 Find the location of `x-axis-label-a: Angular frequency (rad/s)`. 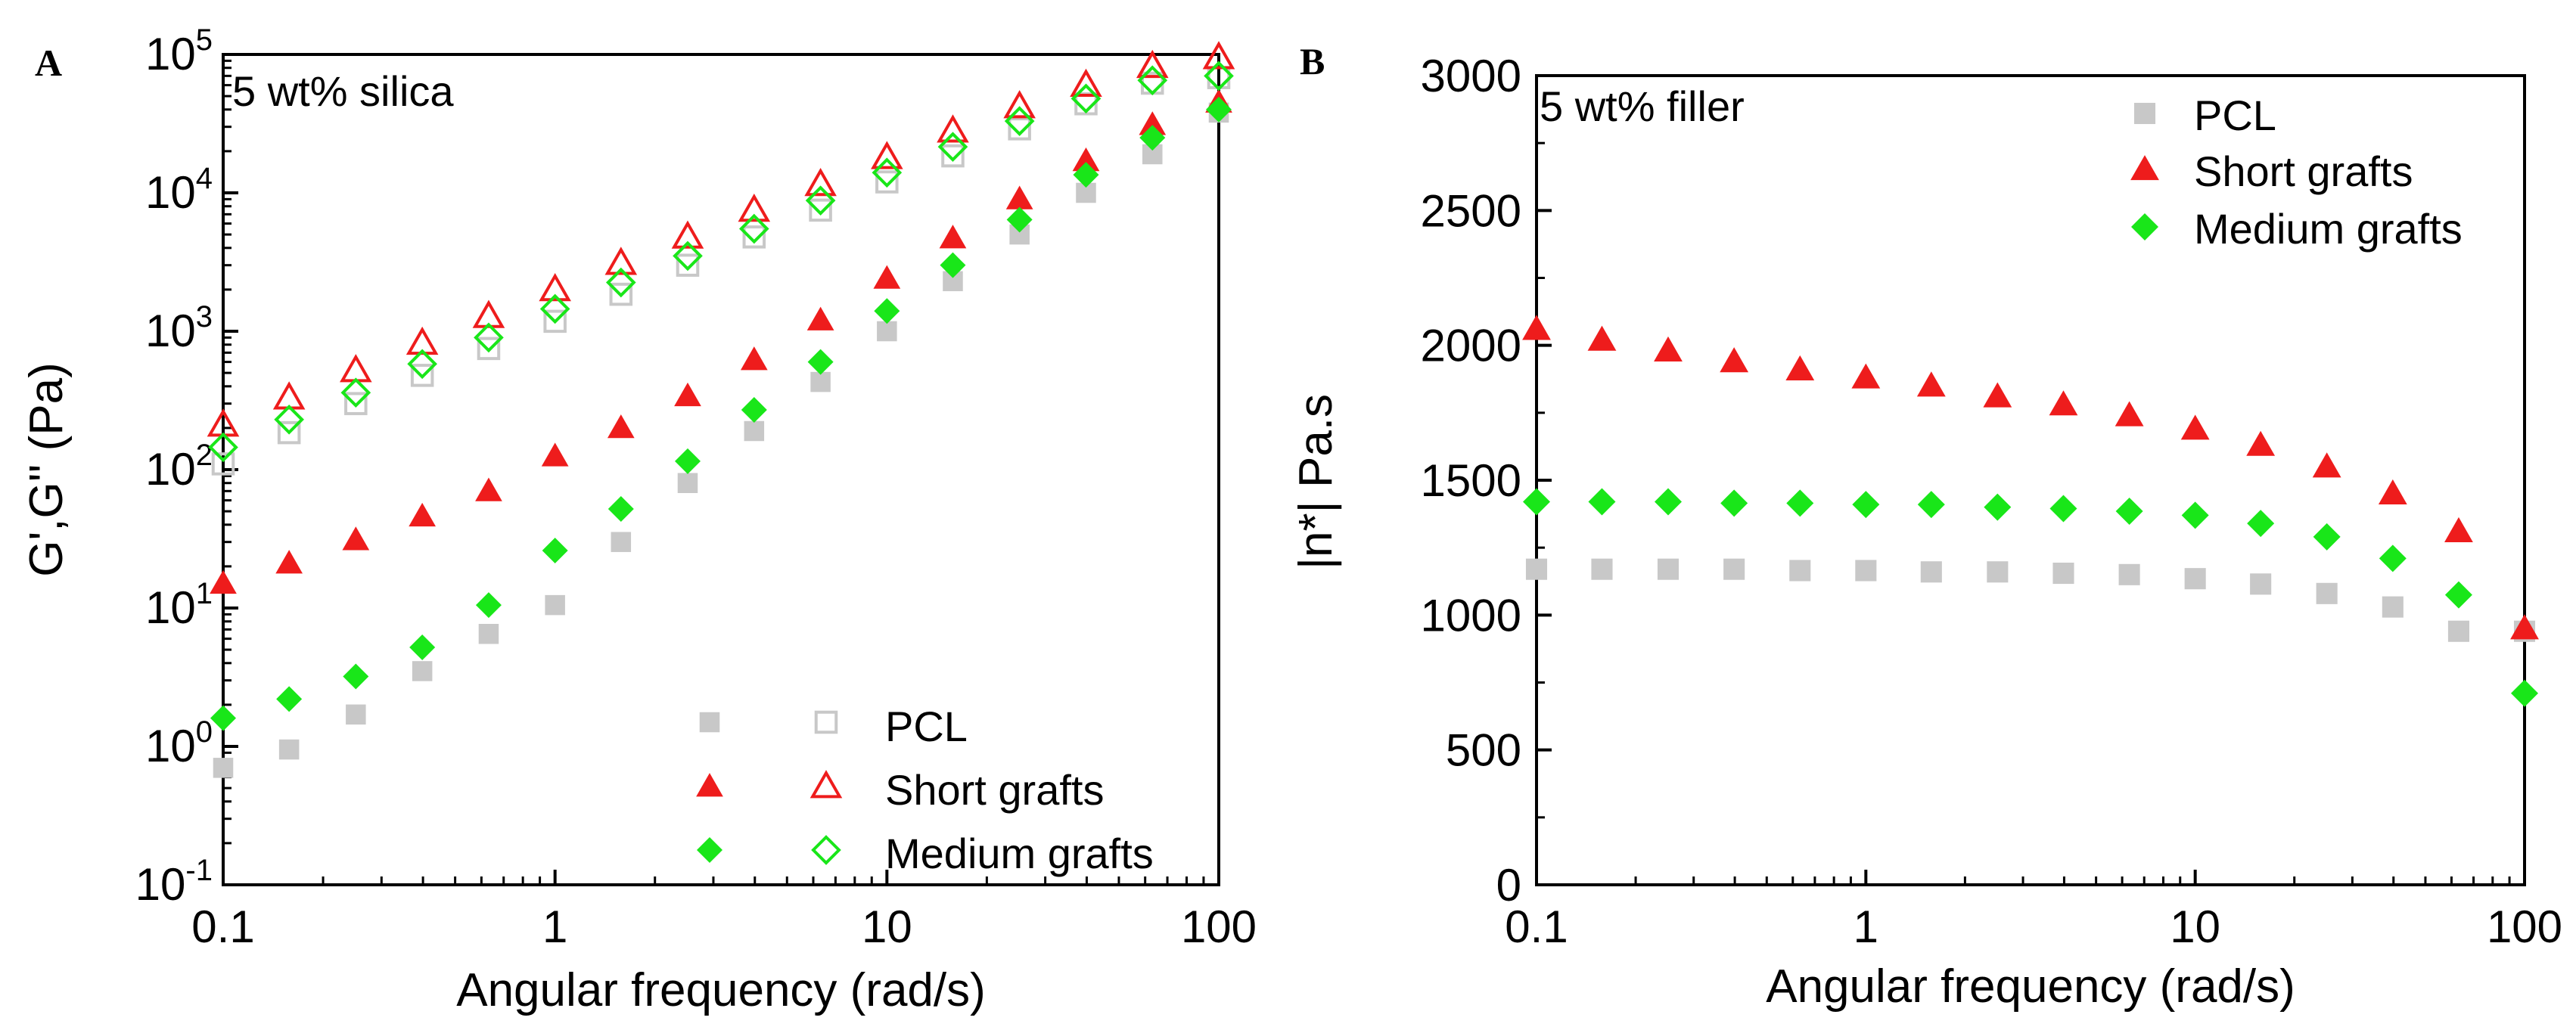

x-axis-label-a: Angular frequency (rad/s) is located at coordinates (721, 990).